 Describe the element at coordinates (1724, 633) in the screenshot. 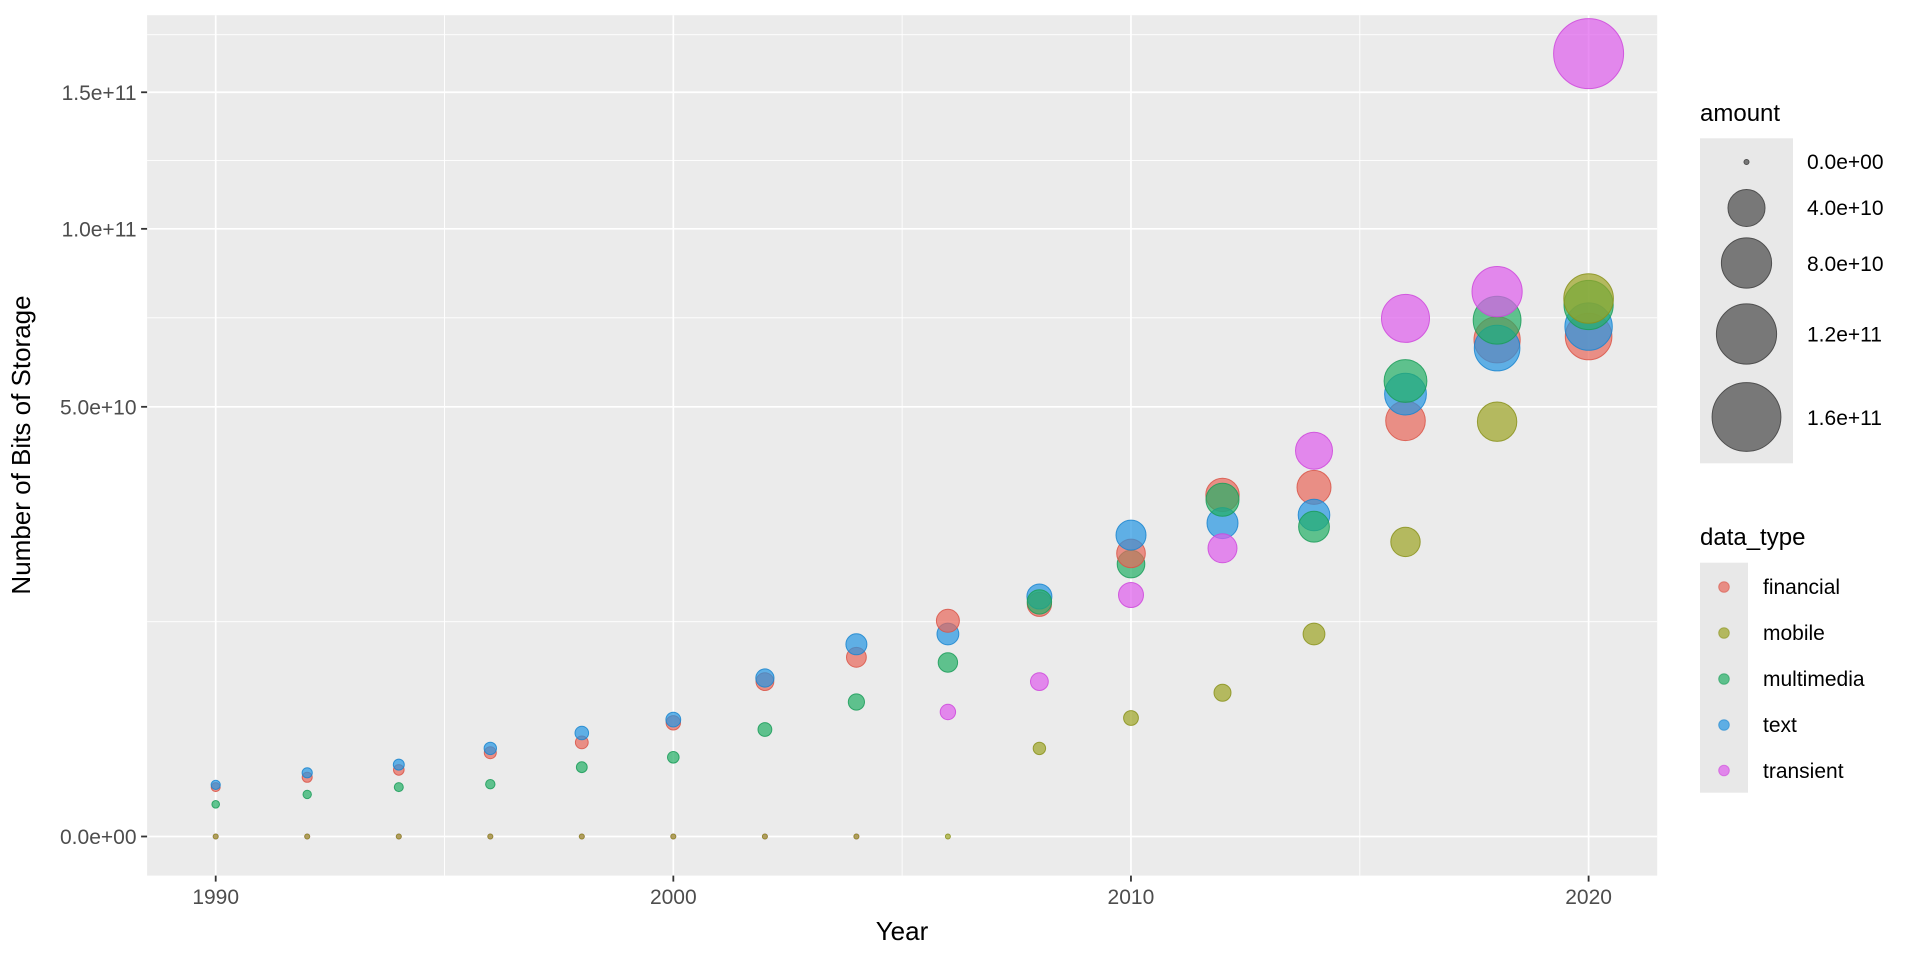

I see `legend-dot-mobile` at that location.